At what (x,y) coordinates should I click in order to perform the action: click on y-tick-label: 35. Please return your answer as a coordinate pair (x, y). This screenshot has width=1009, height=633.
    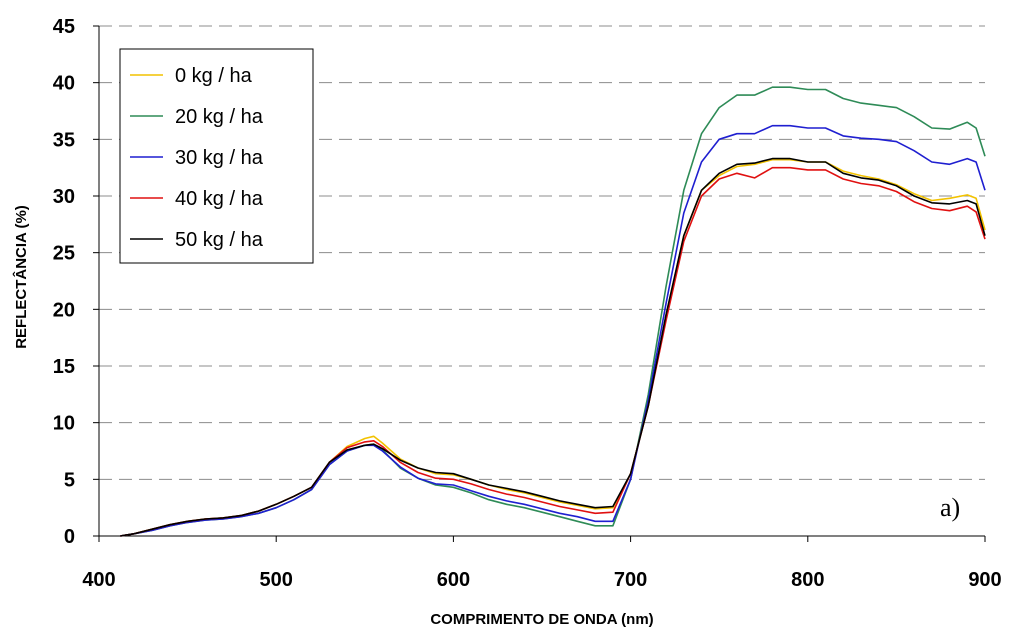
    Looking at the image, I should click on (64, 140).